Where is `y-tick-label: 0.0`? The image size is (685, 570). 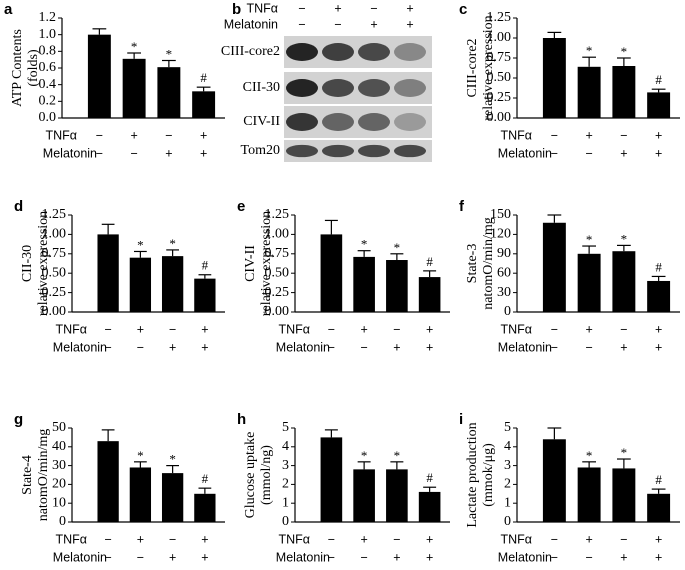
y-tick-label: 0.0 is located at coordinates (48, 117).